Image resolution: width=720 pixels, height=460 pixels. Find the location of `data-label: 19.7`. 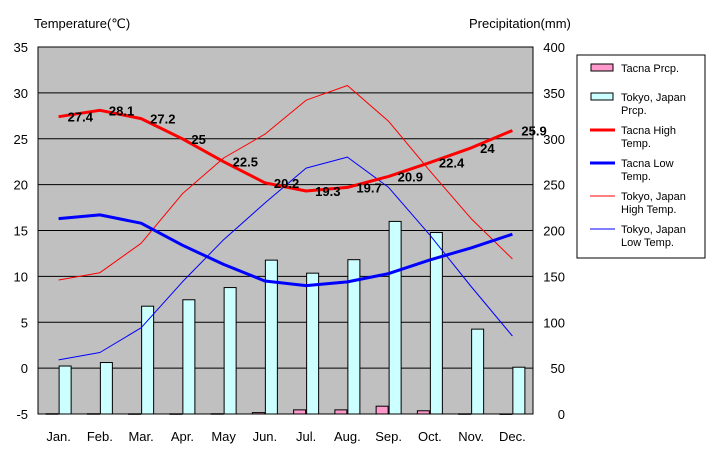

data-label: 19.7 is located at coordinates (368, 187).